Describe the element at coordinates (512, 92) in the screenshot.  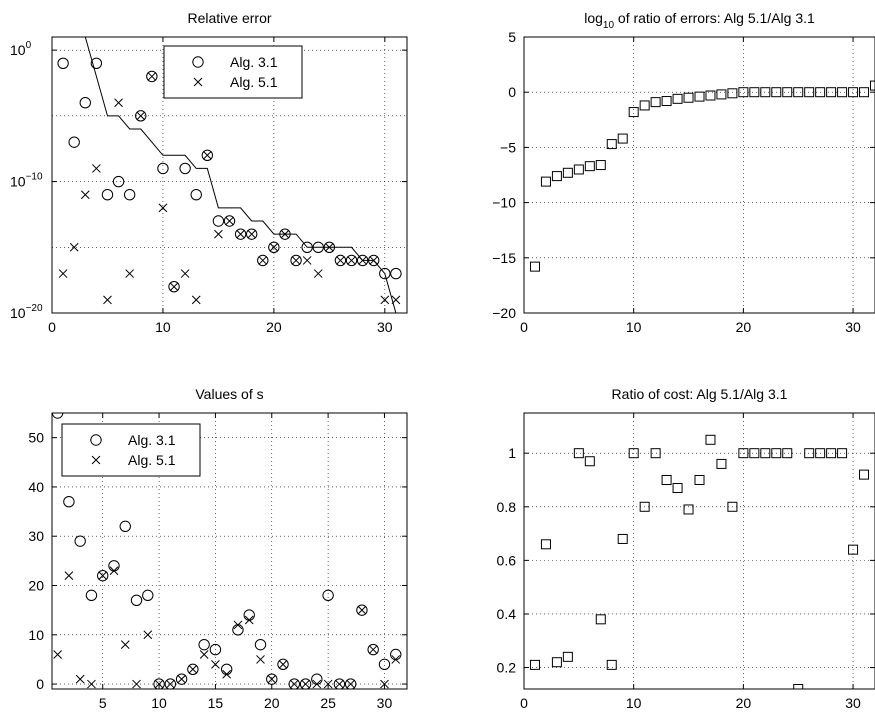
I see `y-tick-label: 0` at that location.